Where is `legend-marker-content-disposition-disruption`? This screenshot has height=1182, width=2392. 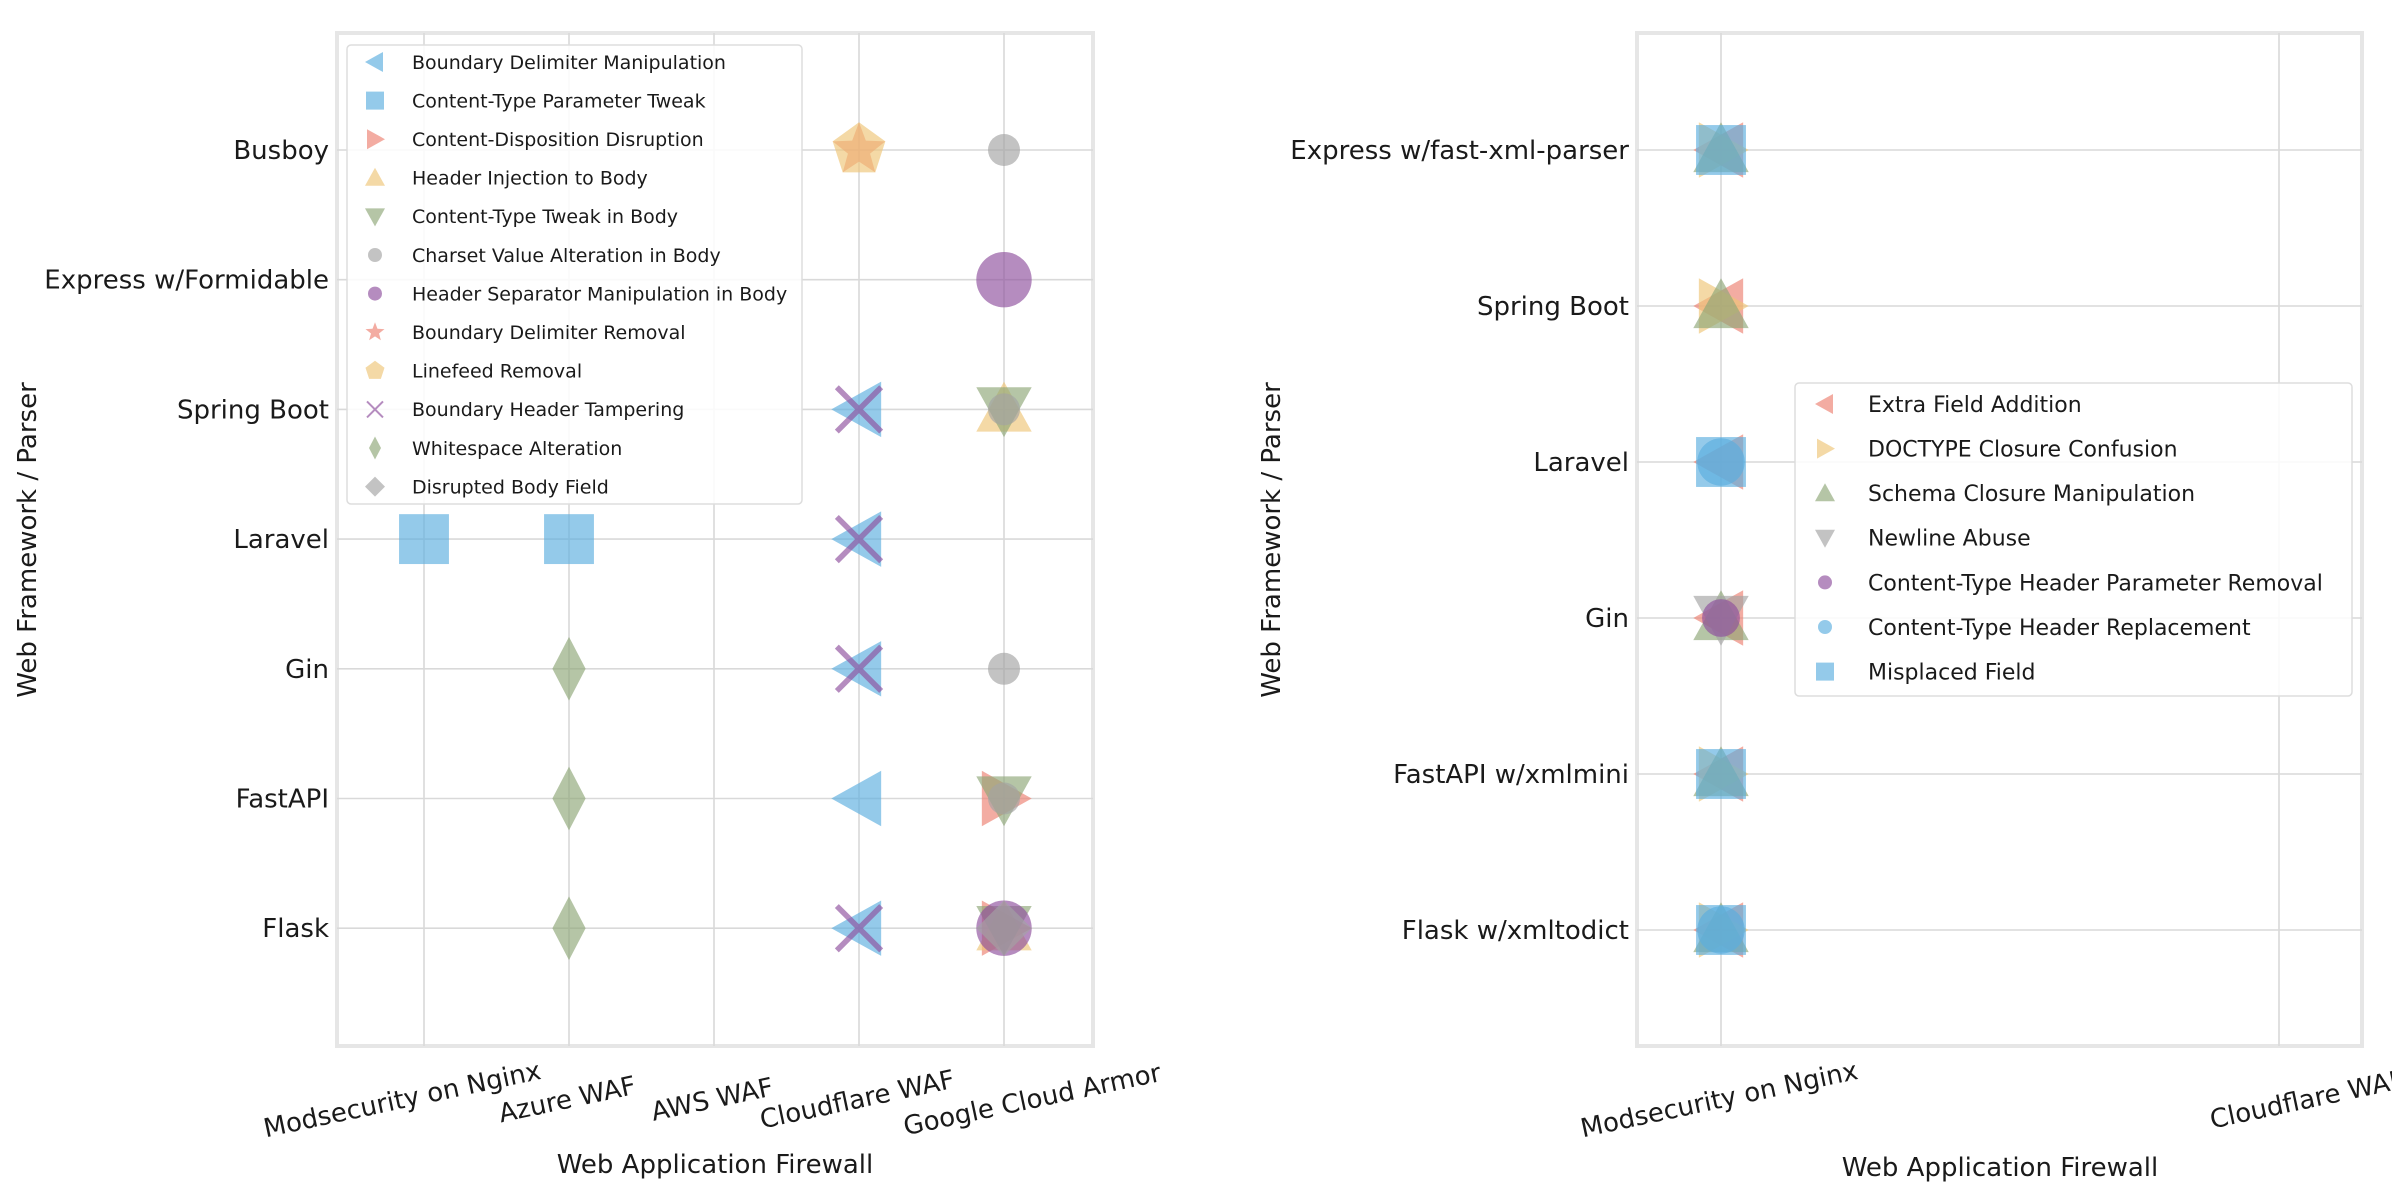
legend-marker-content-disposition-disruption is located at coordinates (376, 139).